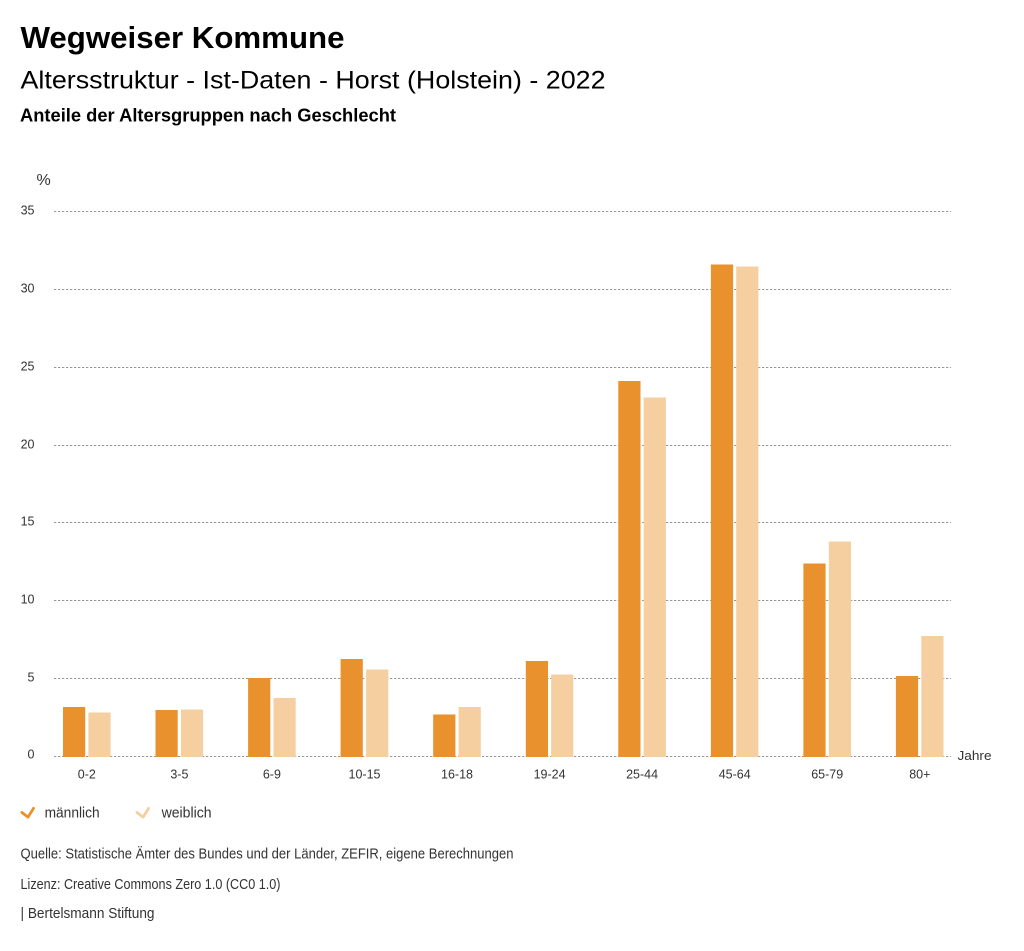  Describe the element at coordinates (183, 37) in the screenshot. I see `svg-text: Wegweiser Kommune` at that location.